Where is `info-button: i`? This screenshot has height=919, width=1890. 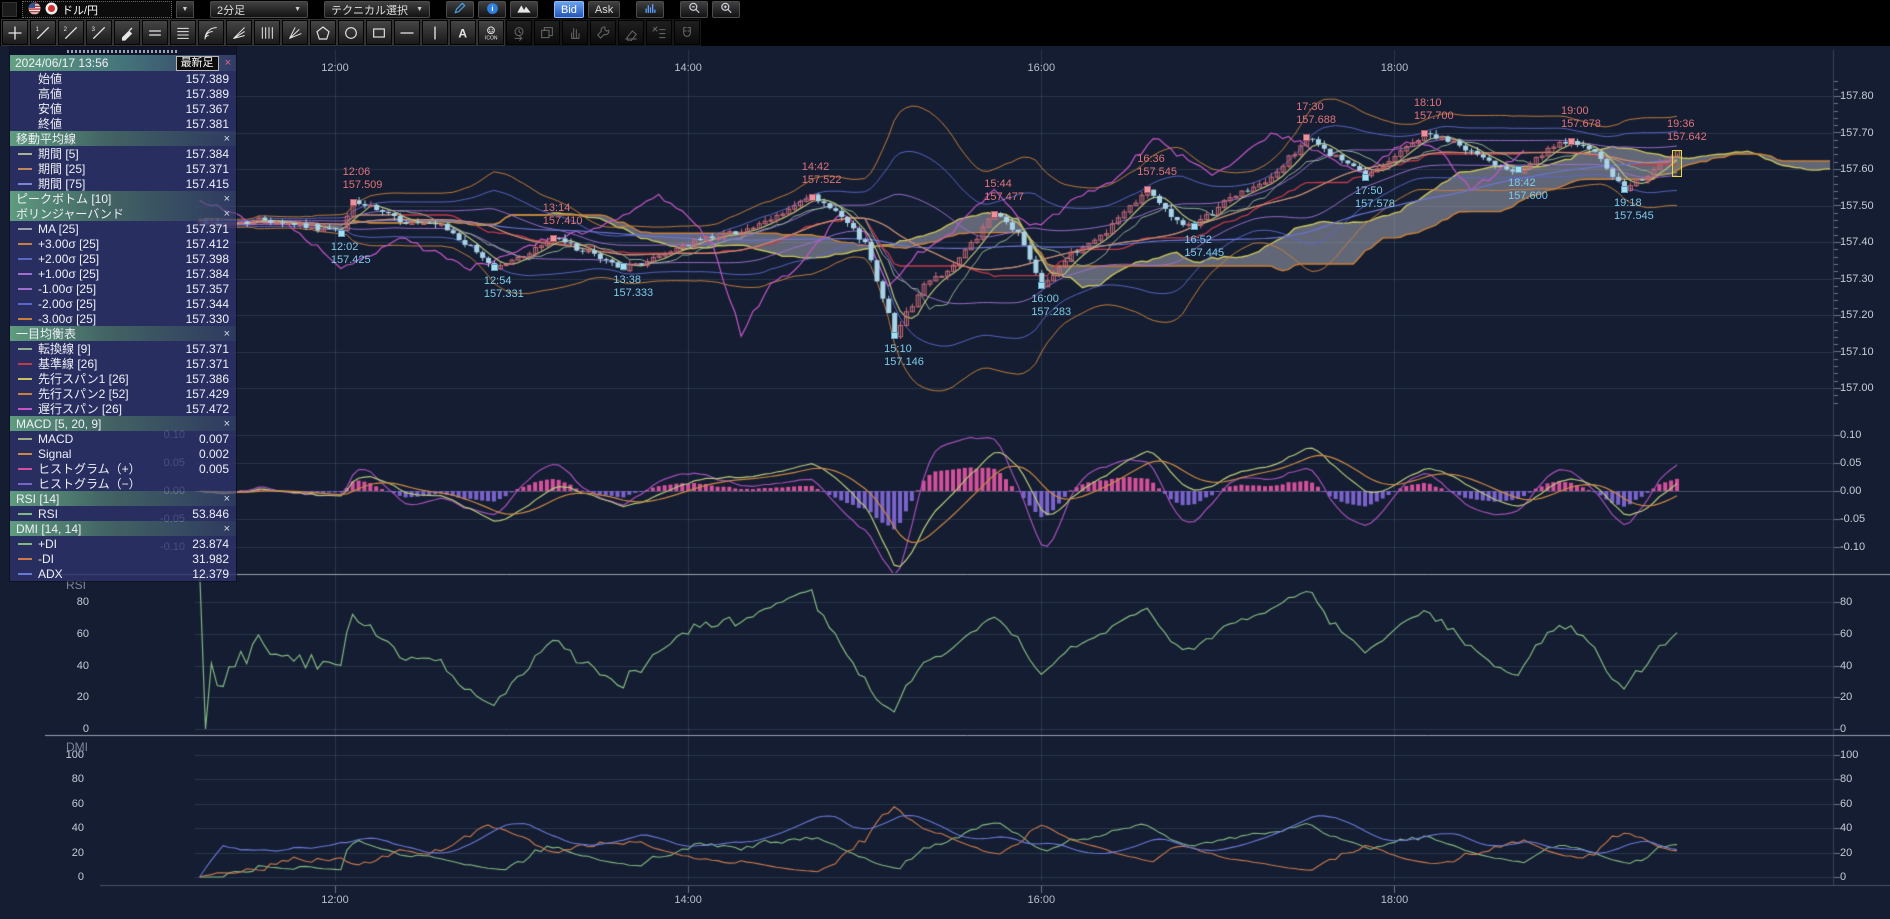 info-button: i is located at coordinates (492, 9).